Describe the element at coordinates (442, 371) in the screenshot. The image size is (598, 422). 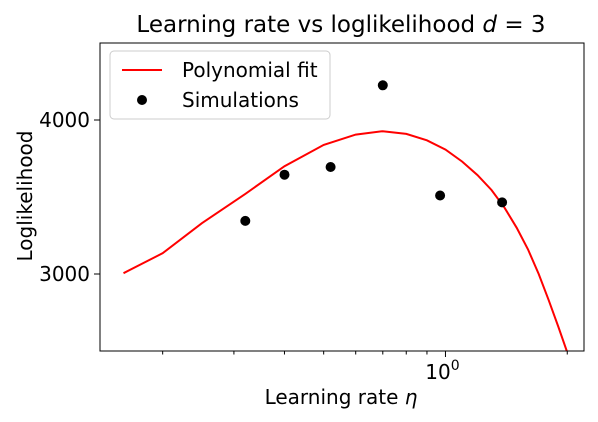
I see `x-tick-label: 100` at that location.